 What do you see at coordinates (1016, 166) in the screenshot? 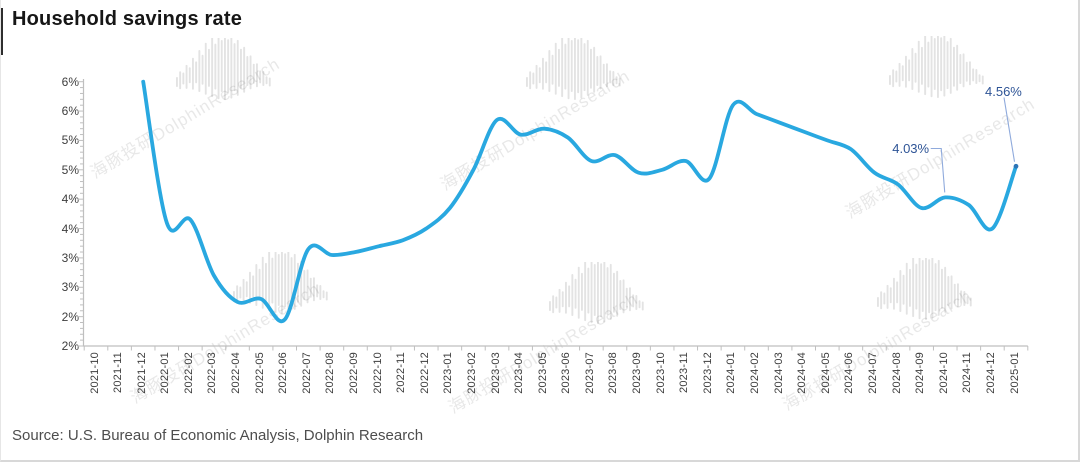
I see `line-end-marker` at bounding box center [1016, 166].